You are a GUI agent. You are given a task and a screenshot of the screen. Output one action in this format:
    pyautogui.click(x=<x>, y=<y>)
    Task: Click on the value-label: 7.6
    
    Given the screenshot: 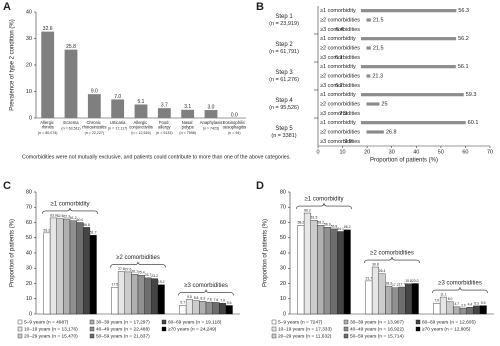 What is the action you would take?
    pyautogui.click(x=216, y=300)
    